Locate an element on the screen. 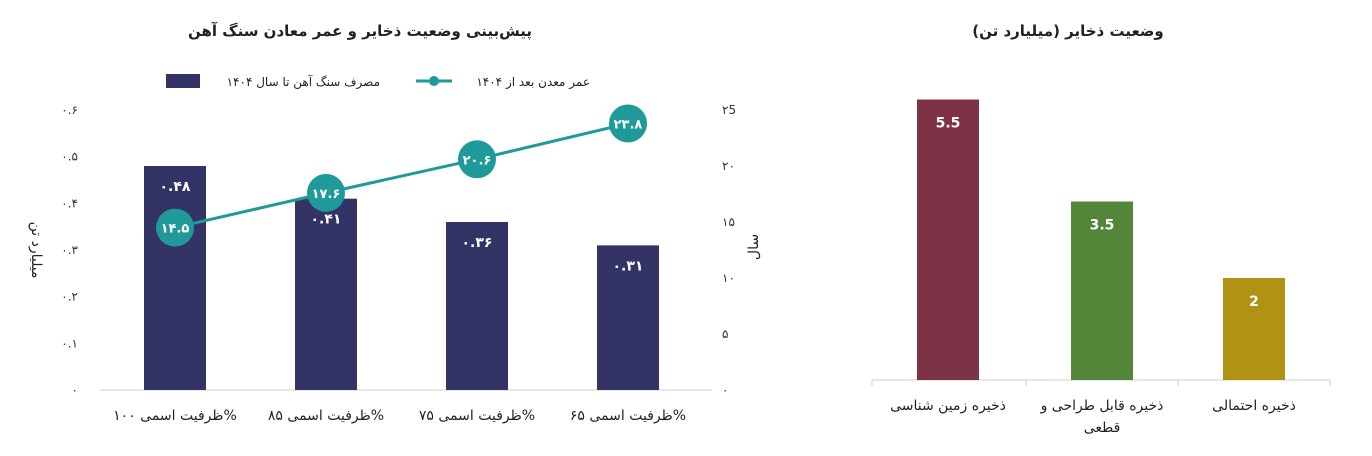 This screenshot has width=1372, height=456. mine-life-value: ۱۷.۶ is located at coordinates (326, 194).